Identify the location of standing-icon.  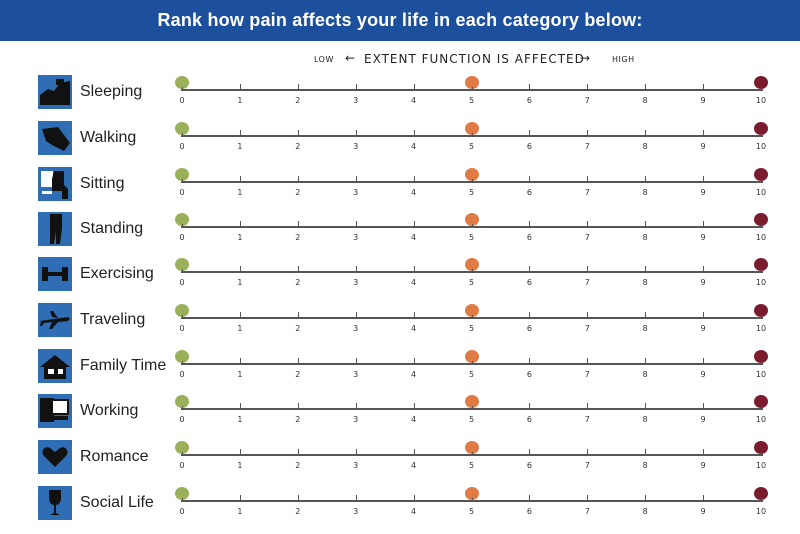
(55, 229).